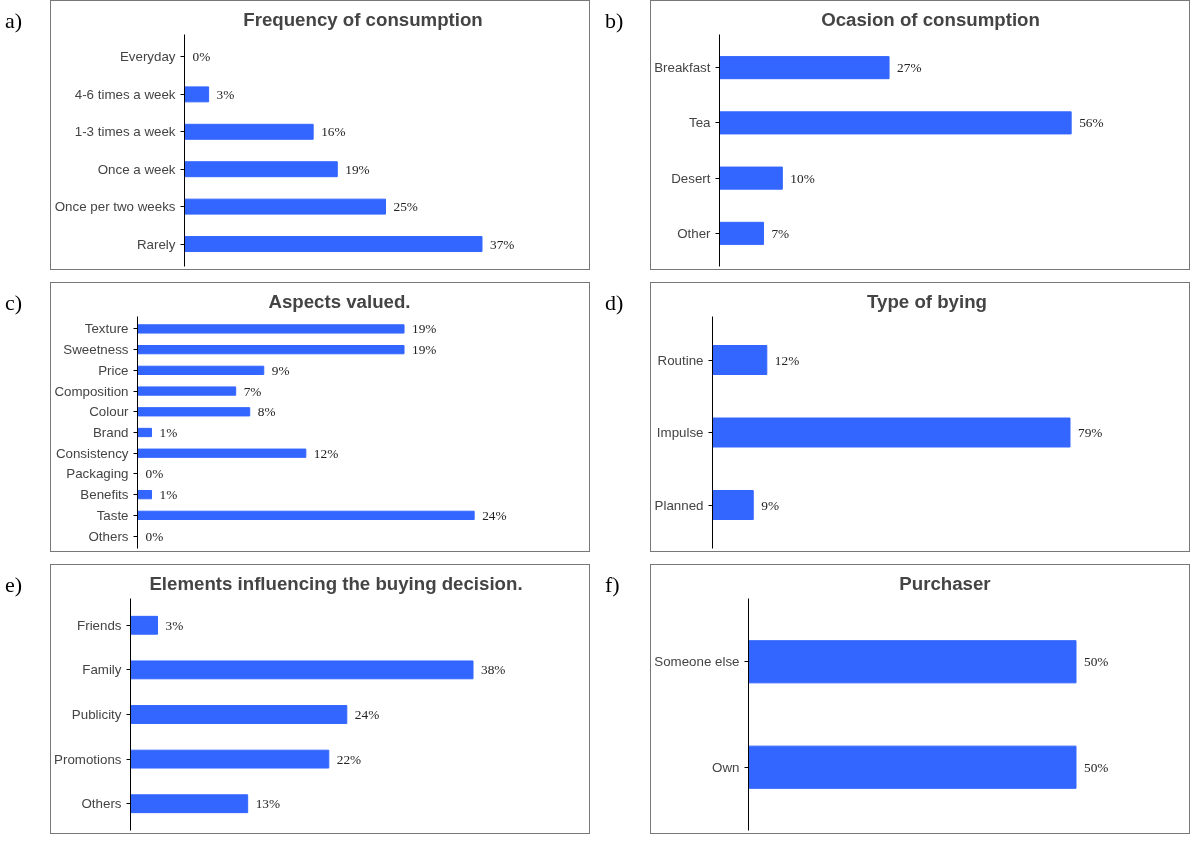 This screenshot has width=1202, height=859. Describe the element at coordinates (802, 178) in the screenshot. I see `data-label: 10%` at that location.